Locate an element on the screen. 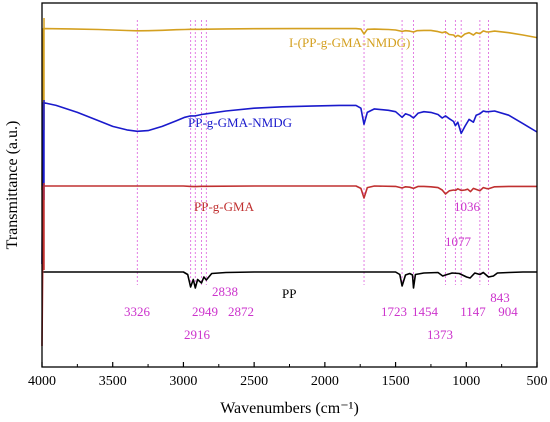 This screenshot has width=550, height=422. x-tick-label: 1500 is located at coordinates (396, 381).